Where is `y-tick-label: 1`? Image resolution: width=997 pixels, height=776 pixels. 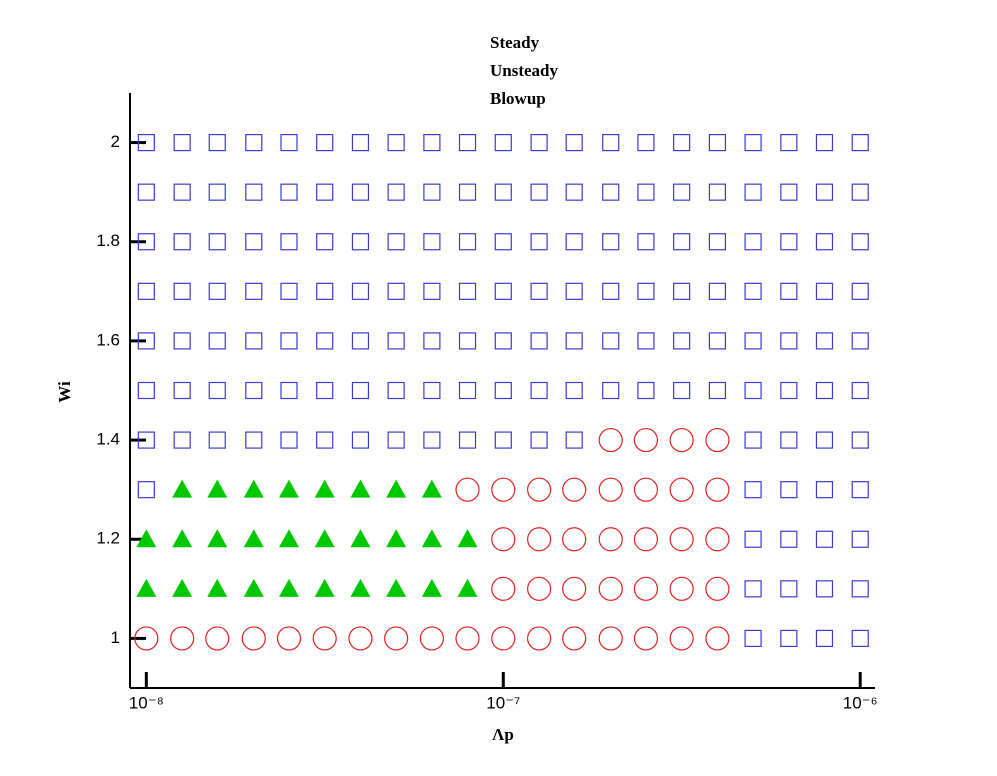
y-tick-label: 1 is located at coordinates (115, 637).